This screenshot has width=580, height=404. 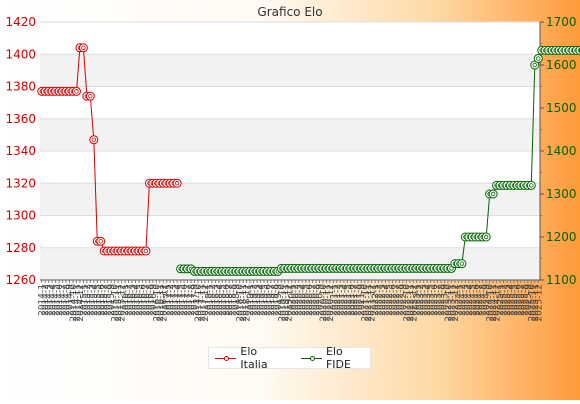 I want to click on x-tick-label: 2017-6, so click(x=185, y=300).